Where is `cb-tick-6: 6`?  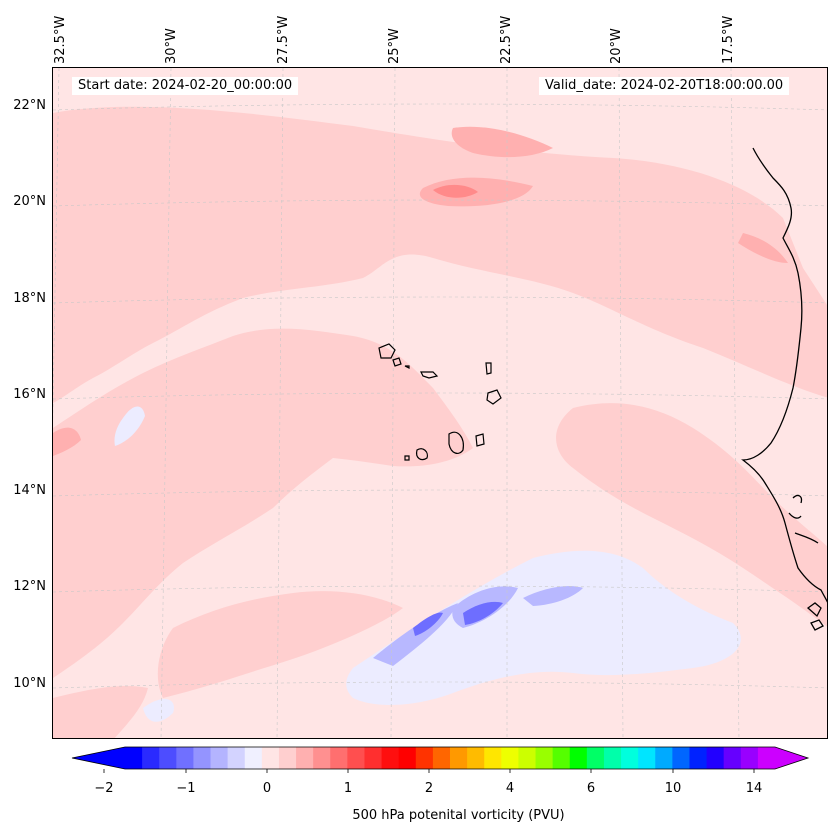
cb-tick-6: 6 is located at coordinates (591, 788).